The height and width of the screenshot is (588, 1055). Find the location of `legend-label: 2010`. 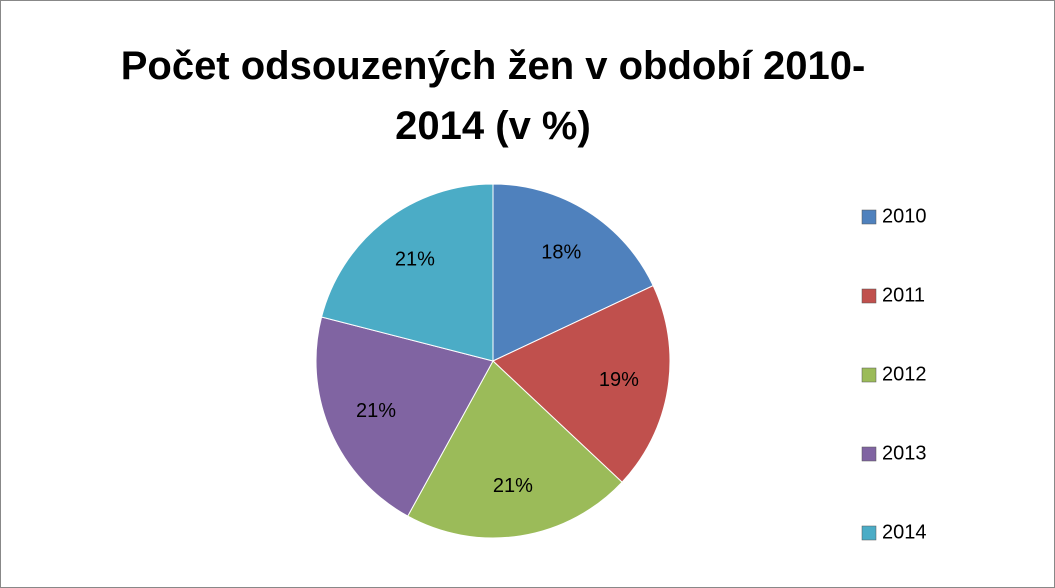

legend-label: 2010 is located at coordinates (904, 216).